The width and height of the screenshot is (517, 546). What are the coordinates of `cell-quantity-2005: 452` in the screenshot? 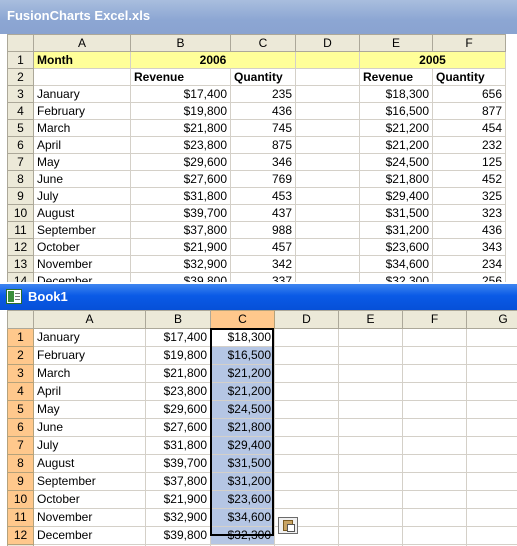 It's located at (469, 179).